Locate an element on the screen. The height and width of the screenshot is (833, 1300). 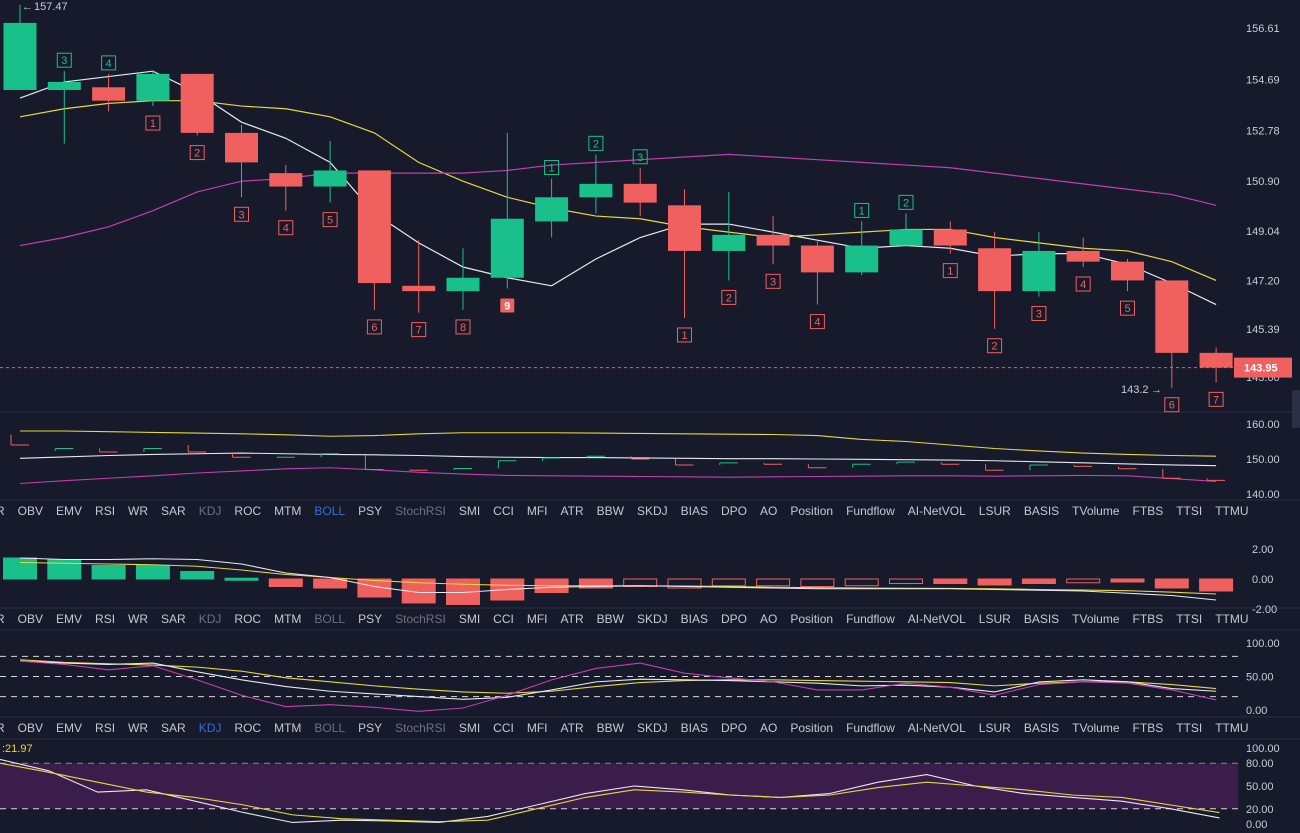
kdj-panel: 100.00 50.00 0.00 is located at coordinates (650, 673).